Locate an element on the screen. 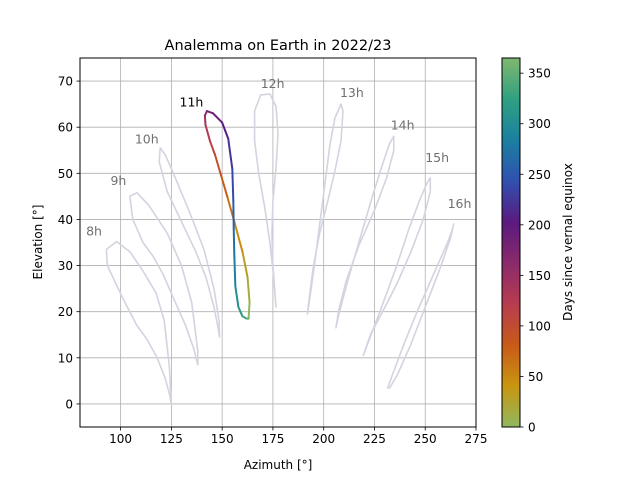 This screenshot has height=480, width=640. colorbar-tick-label: 150 is located at coordinates (539, 276).